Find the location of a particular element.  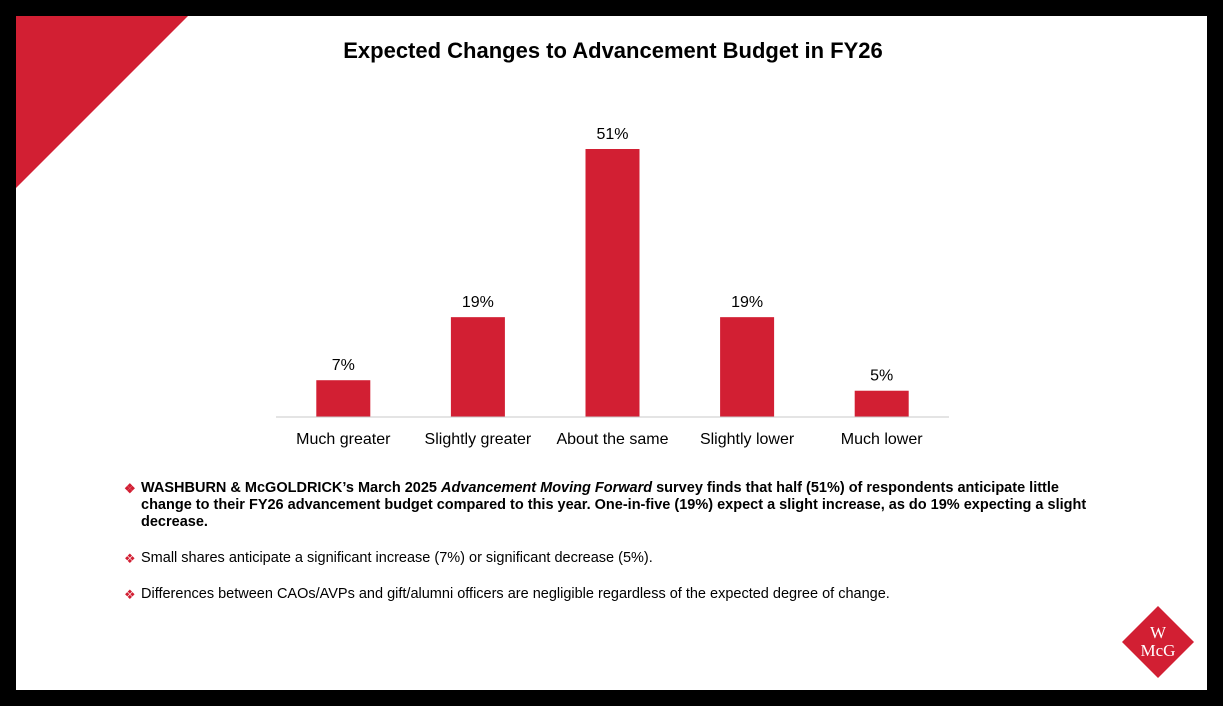

category-label-1: Slightly greater is located at coordinates (478, 439).